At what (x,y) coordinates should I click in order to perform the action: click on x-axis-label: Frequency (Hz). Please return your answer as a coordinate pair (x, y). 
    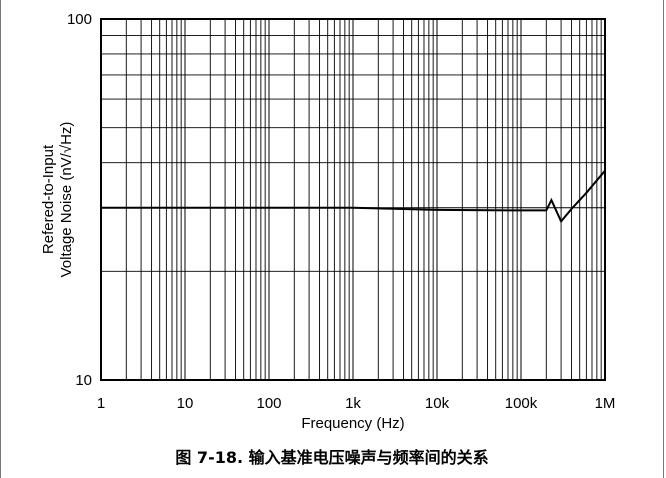
    Looking at the image, I should click on (352, 423).